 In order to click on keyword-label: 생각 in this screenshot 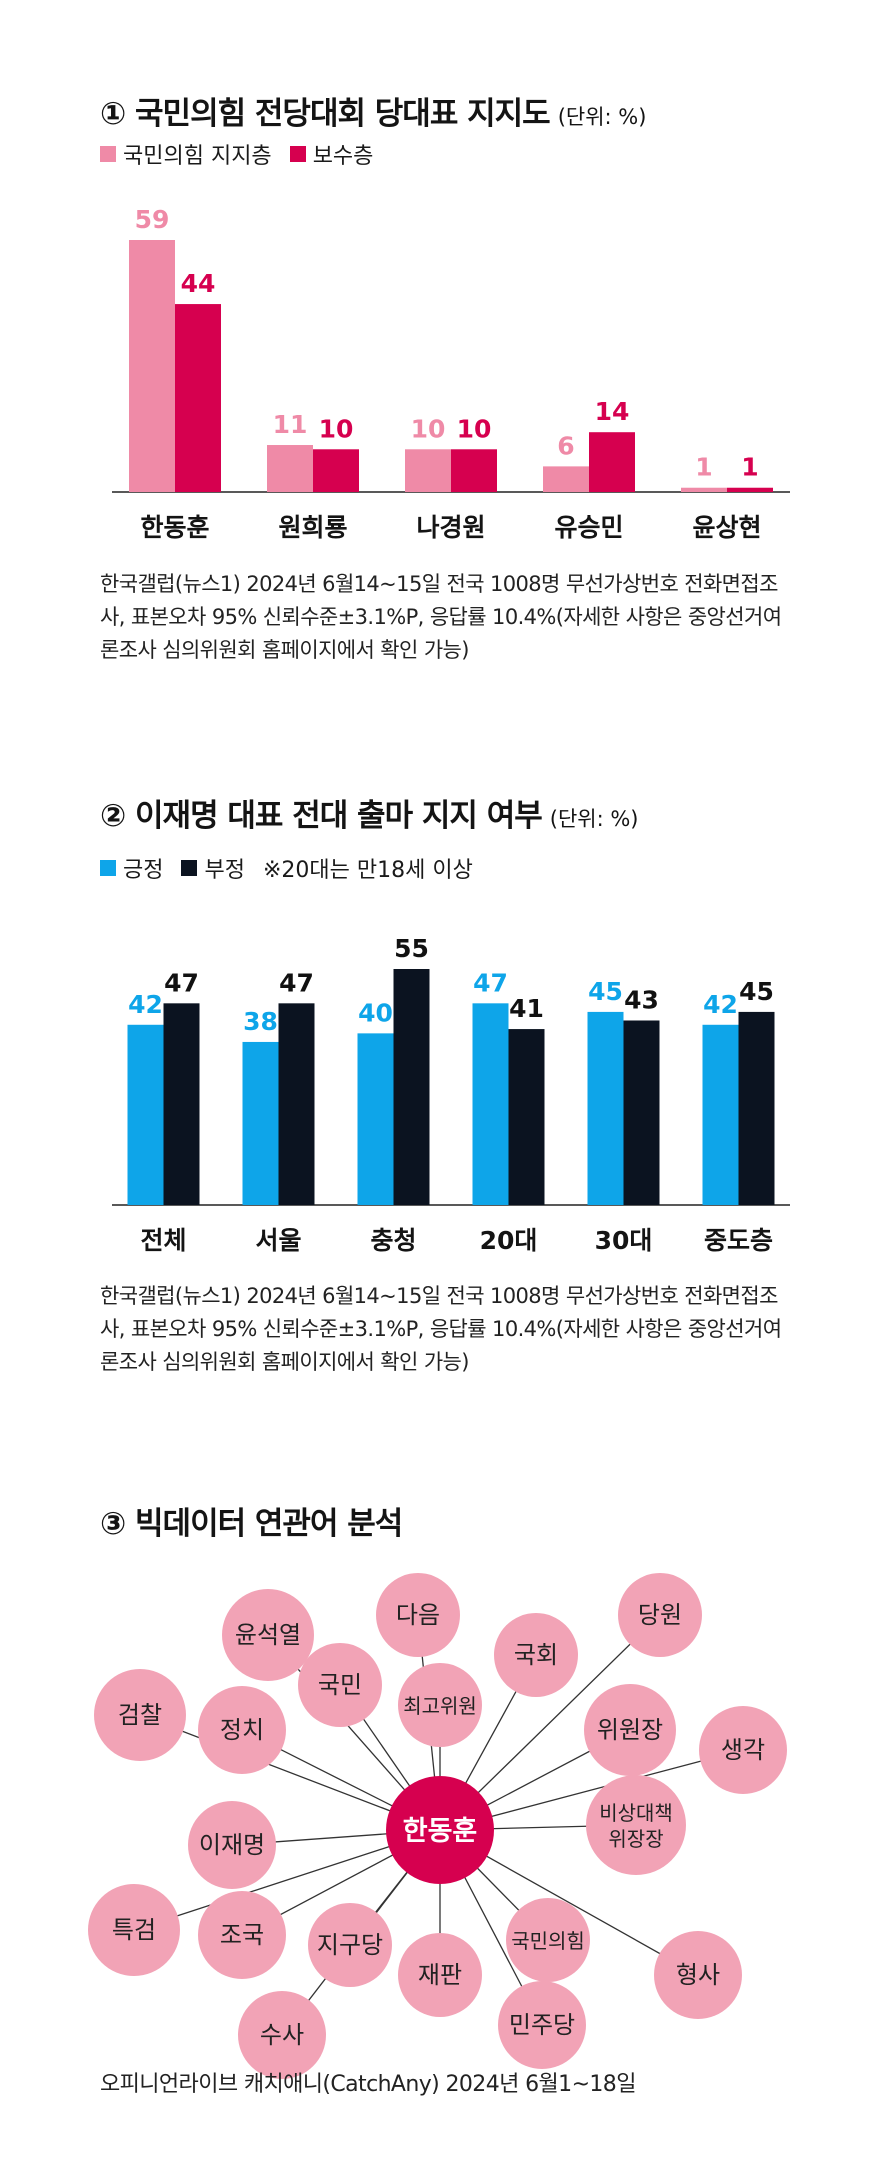, I will do `click(743, 1750)`.